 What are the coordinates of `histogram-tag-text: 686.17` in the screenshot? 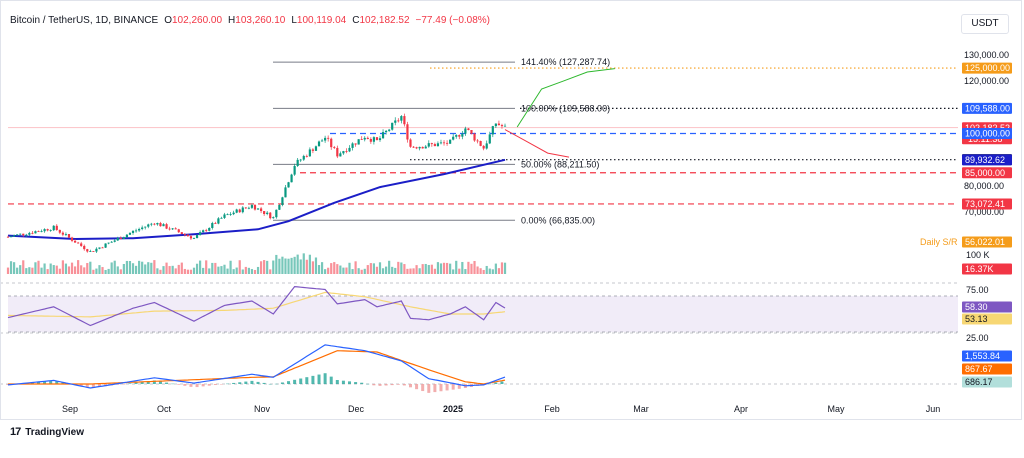 It's located at (979, 382).